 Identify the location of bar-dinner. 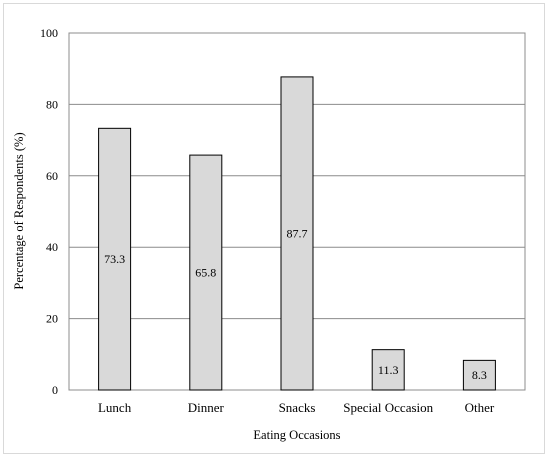
(206, 272).